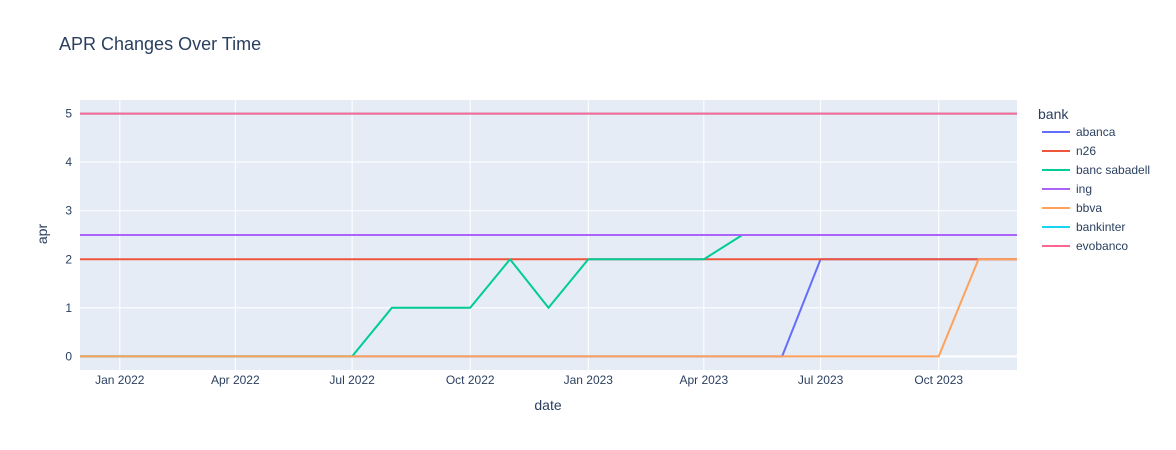 The image size is (1176, 450). Describe the element at coordinates (68, 211) in the screenshot. I see `y-tick-label: 3` at that location.